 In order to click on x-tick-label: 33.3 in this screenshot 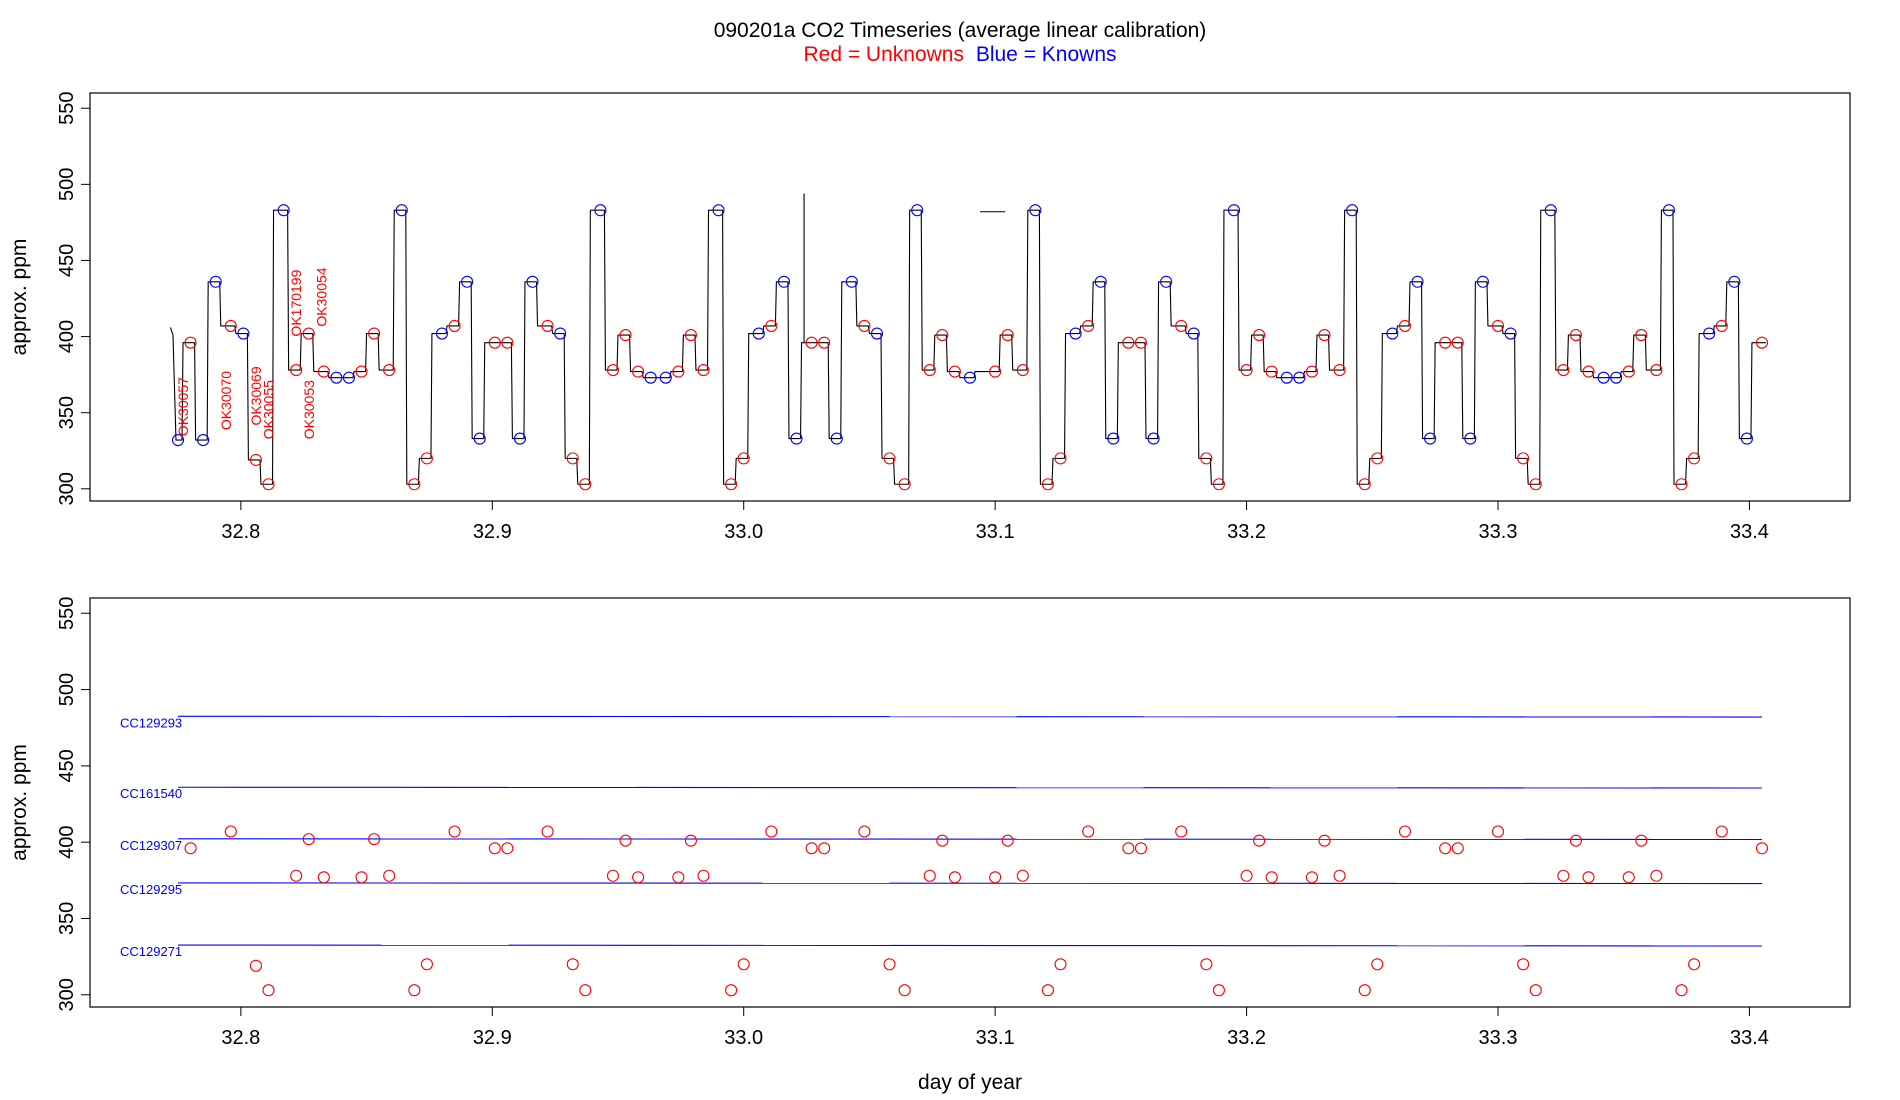, I will do `click(1498, 532)`.